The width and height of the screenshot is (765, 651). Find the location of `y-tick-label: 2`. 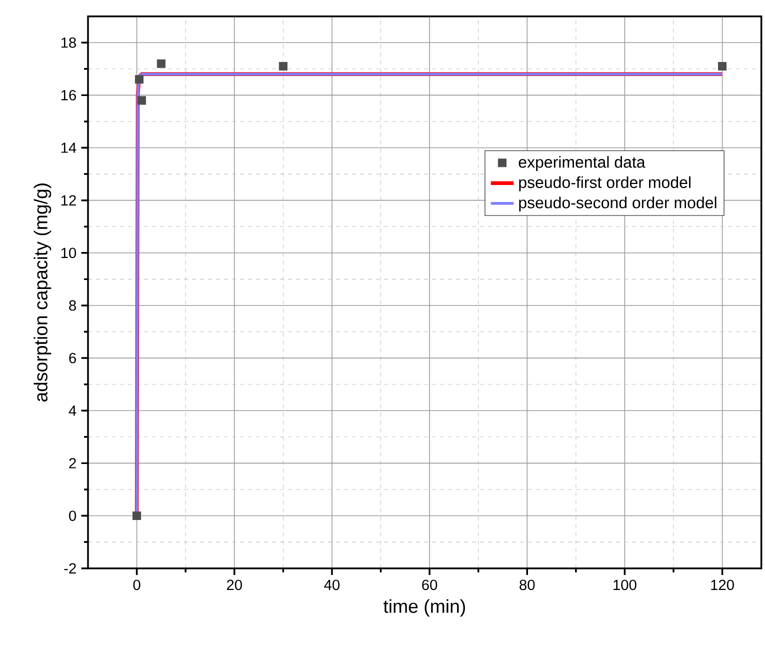

y-tick-label: 2 is located at coordinates (72, 463).